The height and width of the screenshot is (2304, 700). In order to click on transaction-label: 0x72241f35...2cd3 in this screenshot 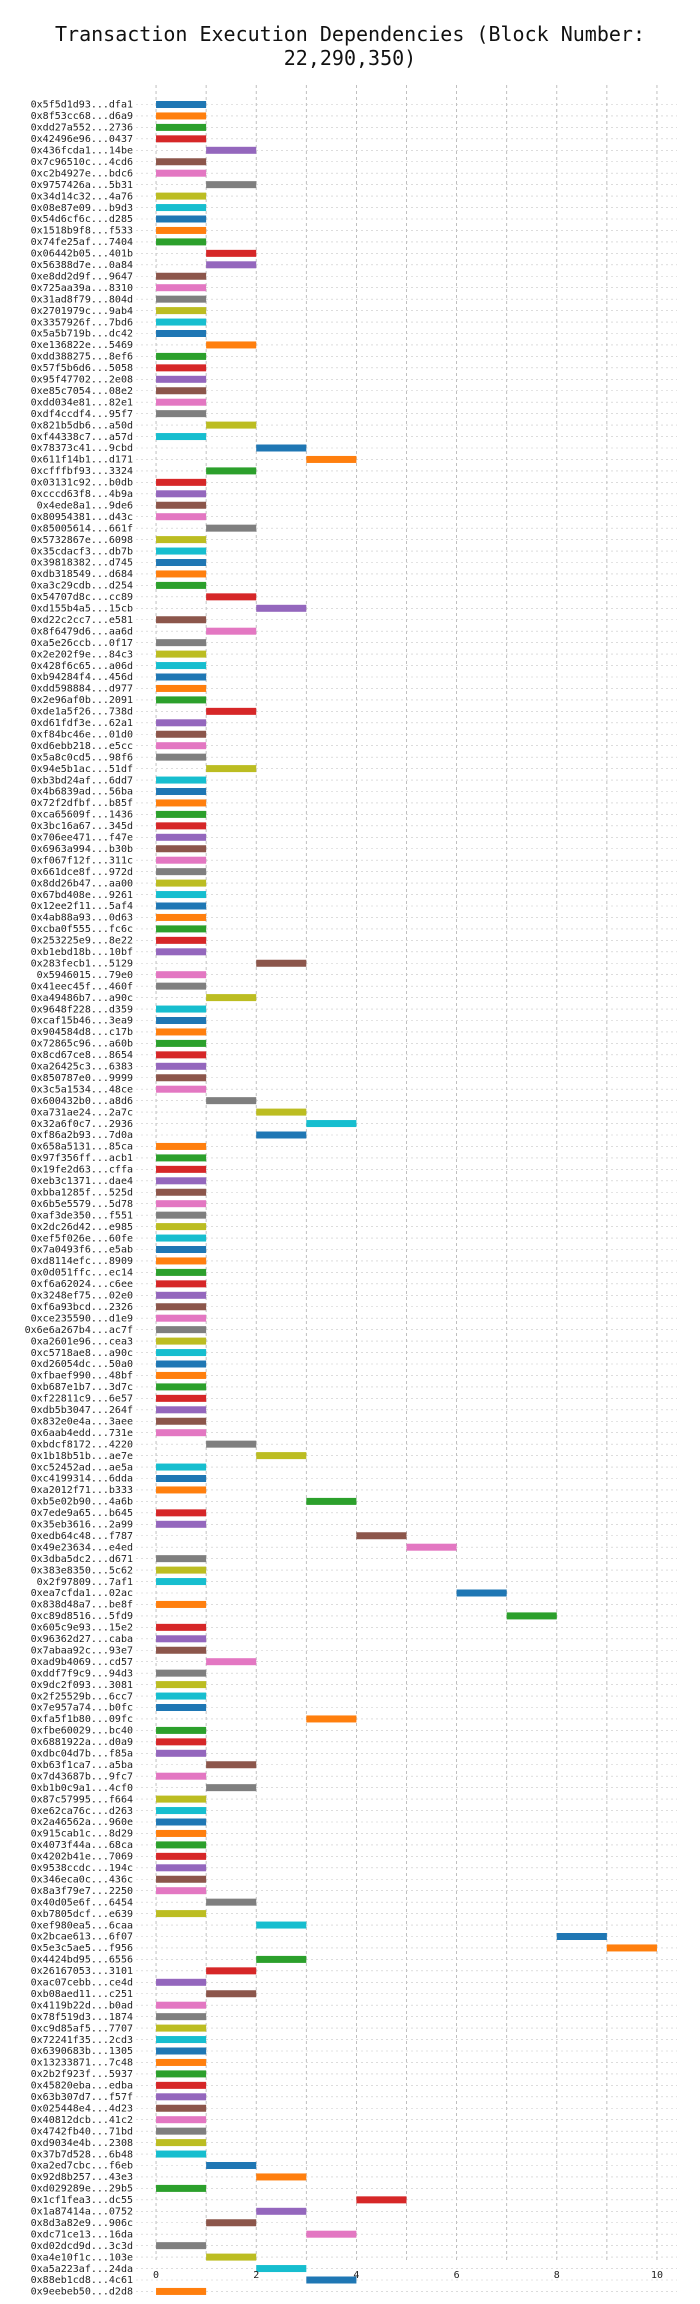, I will do `click(82, 2040)`.